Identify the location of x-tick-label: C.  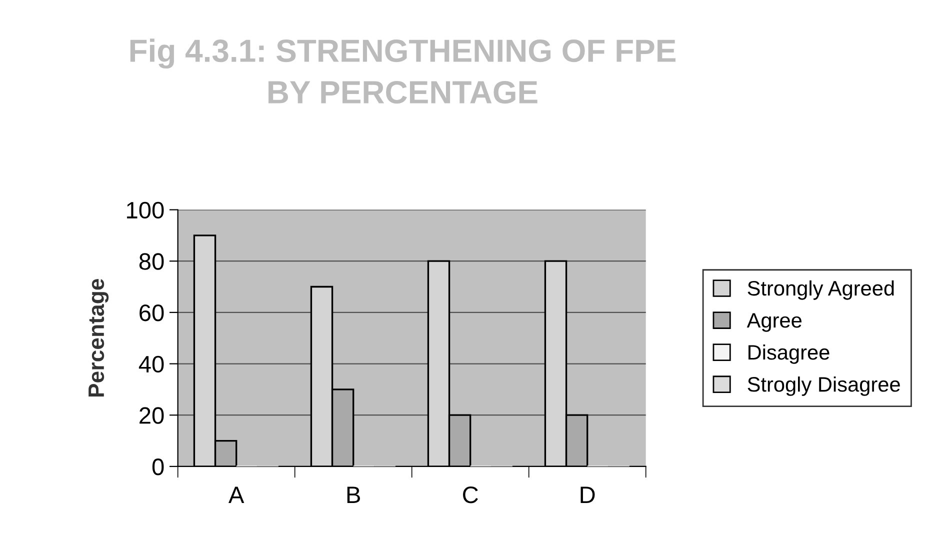
(470, 495).